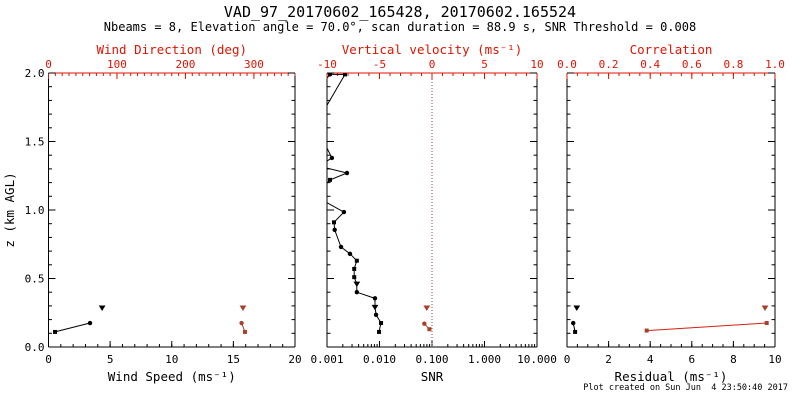  Describe the element at coordinates (35, 210) in the screenshot. I see `y-tick-label: 1.0` at that location.